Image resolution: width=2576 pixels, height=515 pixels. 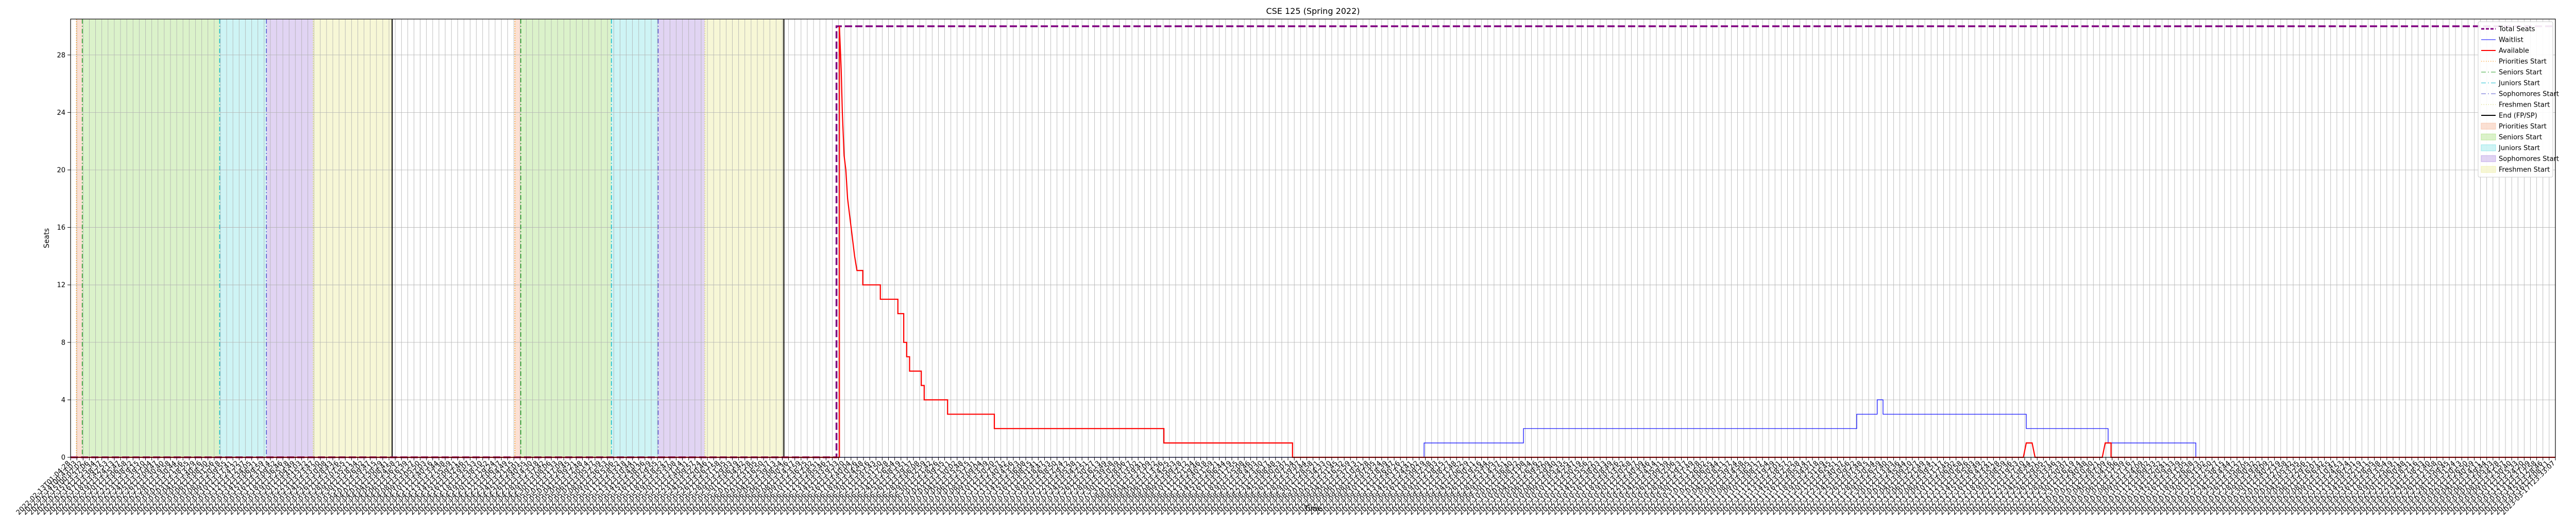 What do you see at coordinates (1313, 429) in the screenshot?
I see `series-waitlist` at bounding box center [1313, 429].